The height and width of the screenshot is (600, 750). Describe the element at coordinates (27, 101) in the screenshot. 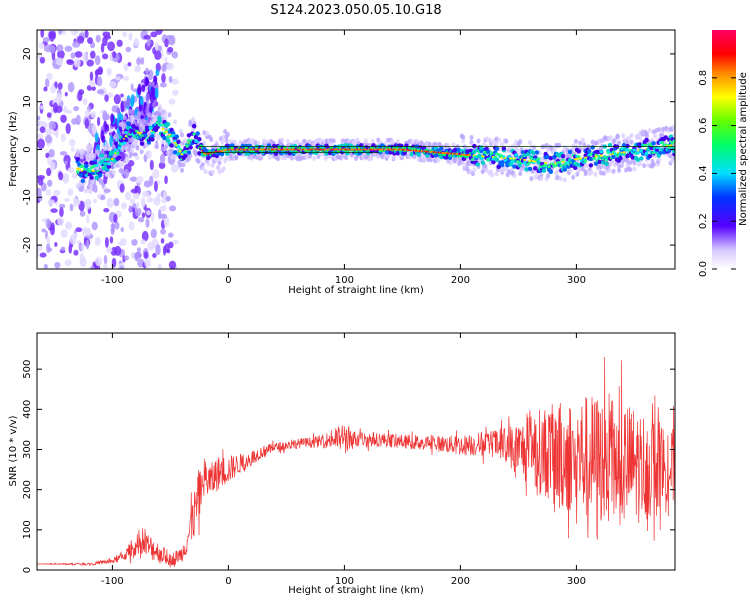

I see `spectrogram-y-tick-label: 10` at that location.